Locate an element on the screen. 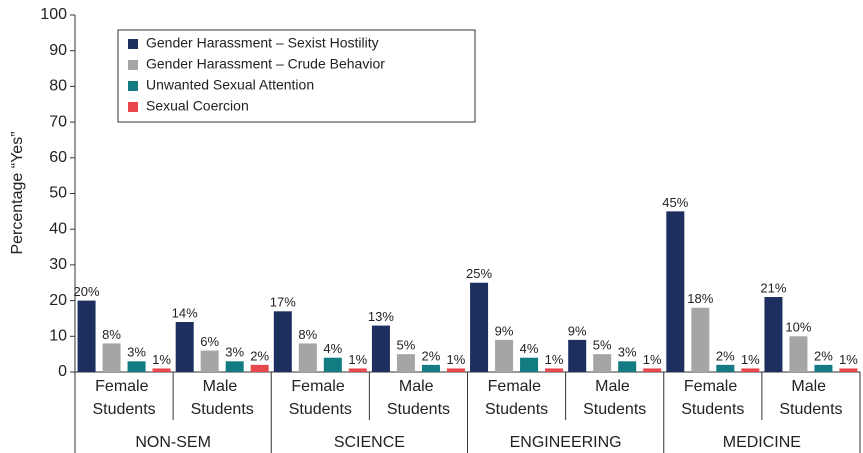  value-label: 18% is located at coordinates (700, 298).